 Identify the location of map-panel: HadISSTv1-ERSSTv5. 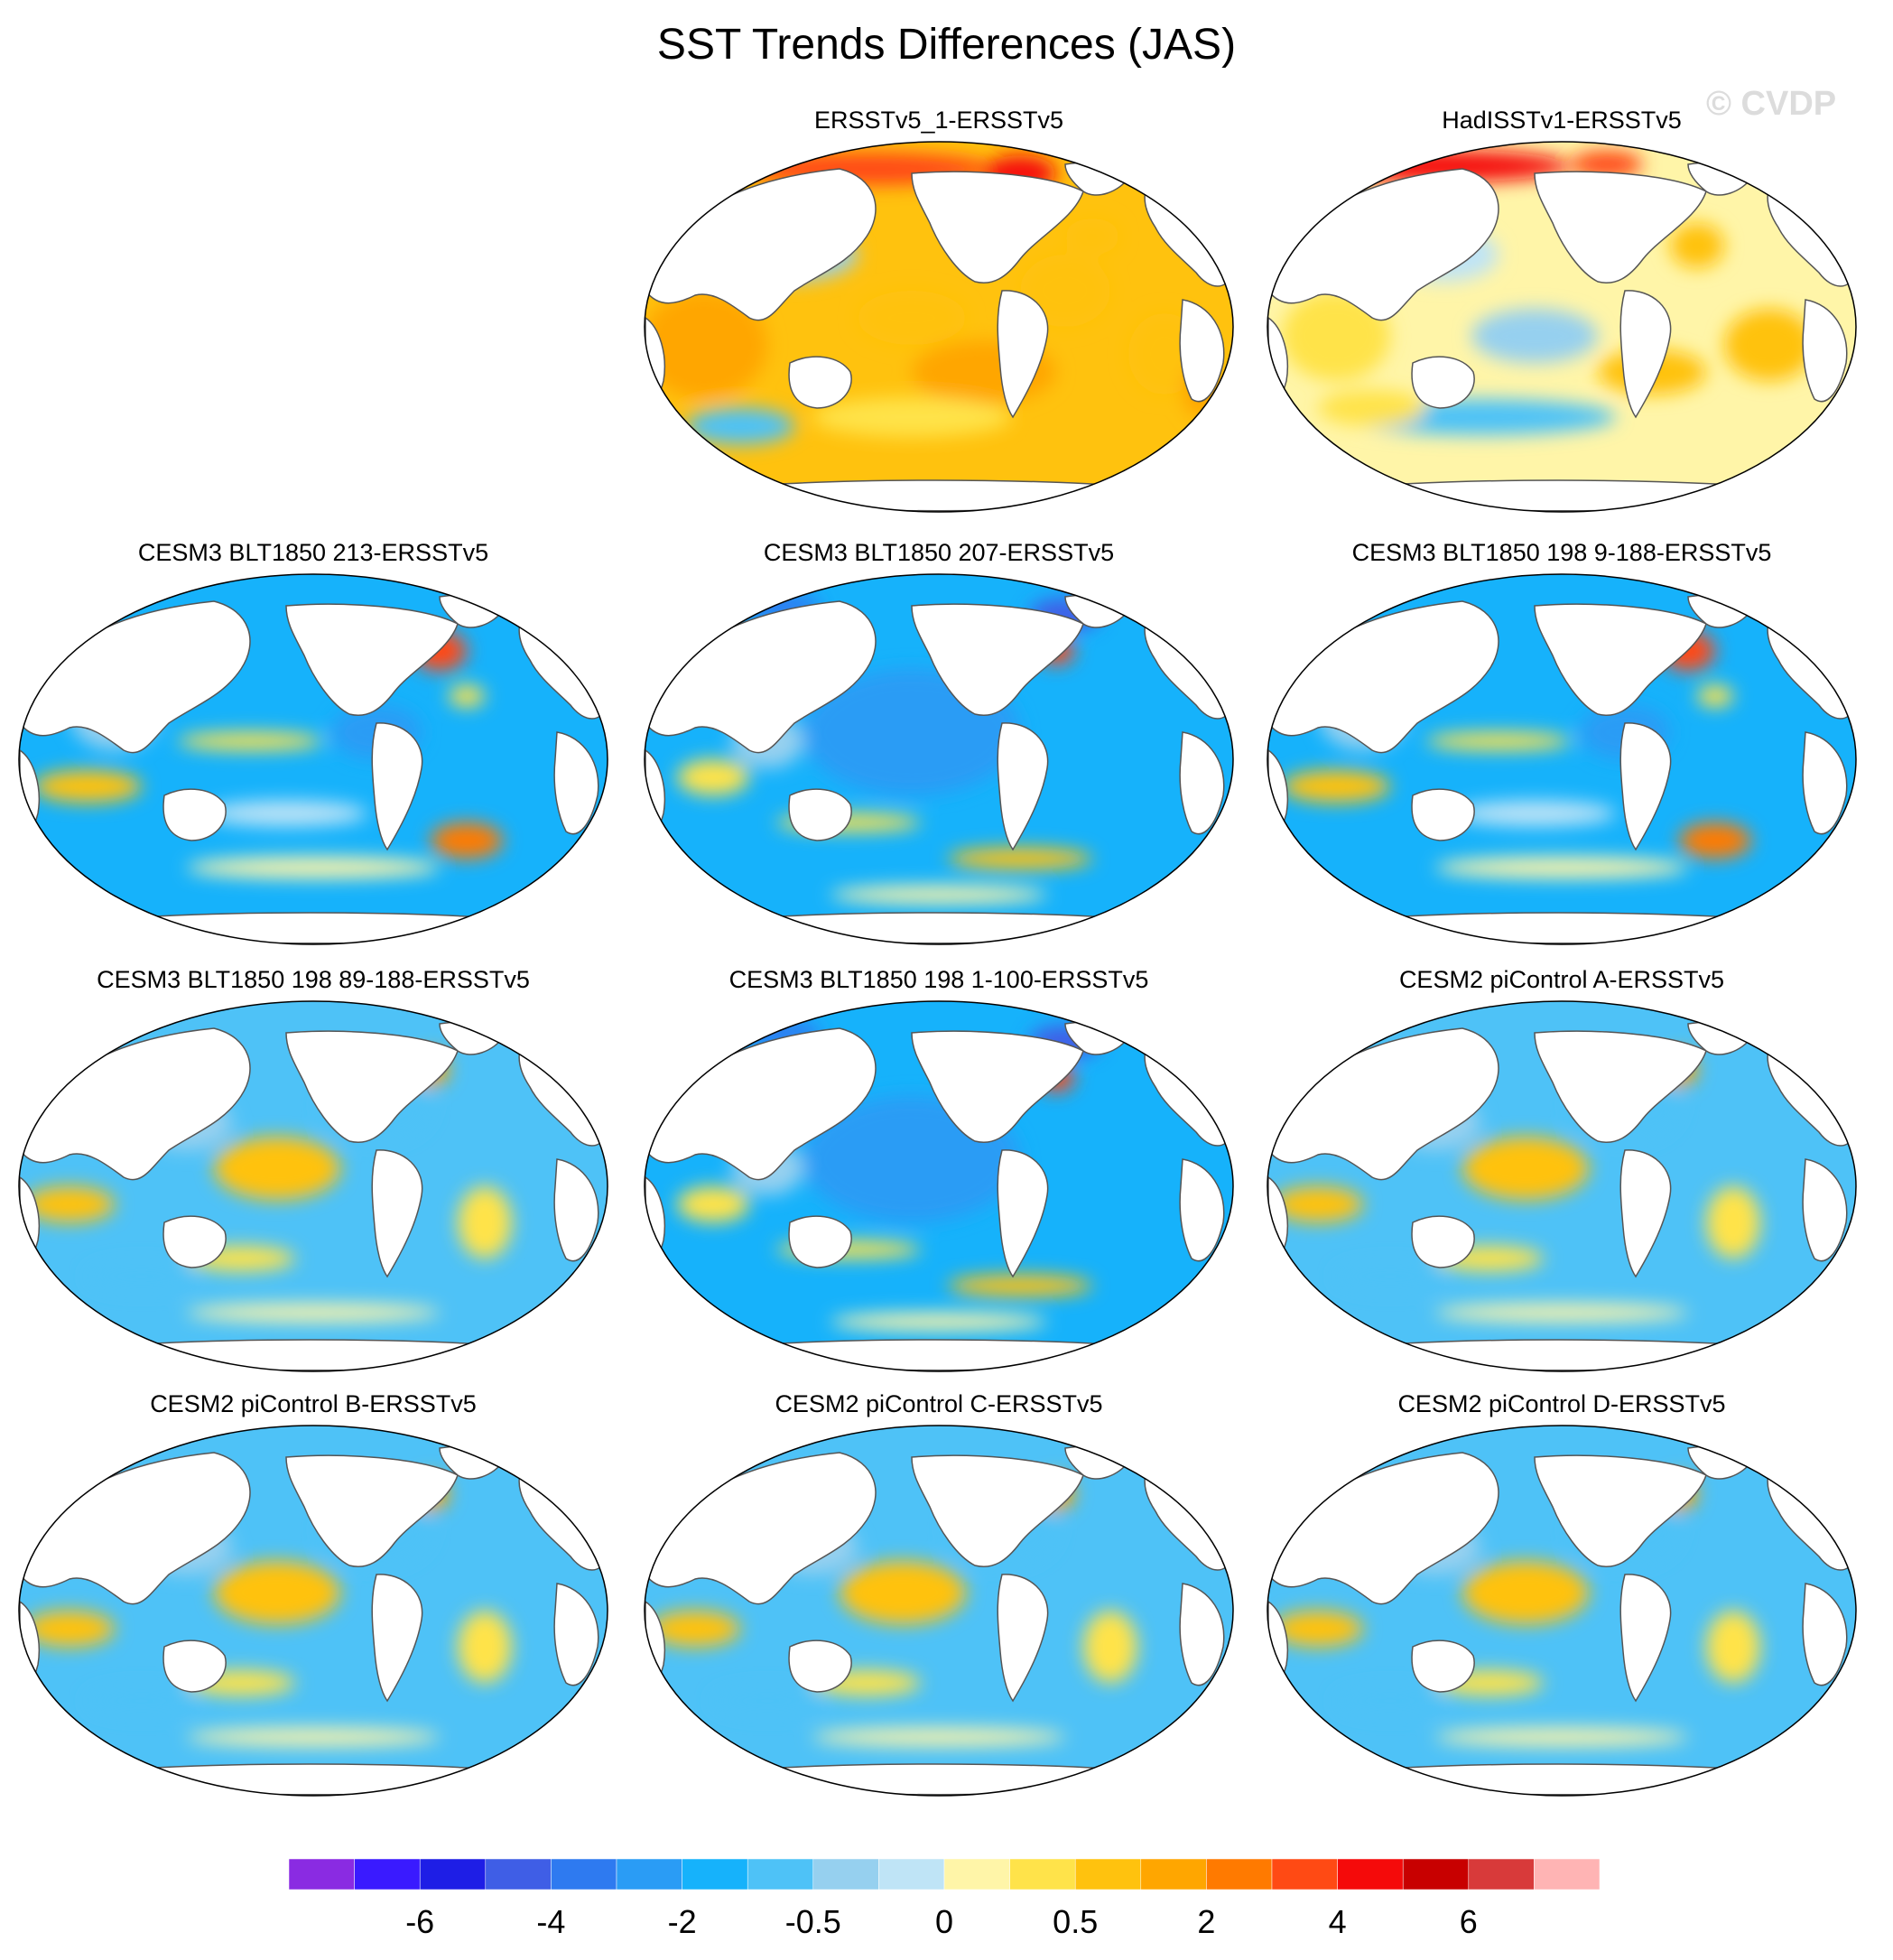
(1561, 319).